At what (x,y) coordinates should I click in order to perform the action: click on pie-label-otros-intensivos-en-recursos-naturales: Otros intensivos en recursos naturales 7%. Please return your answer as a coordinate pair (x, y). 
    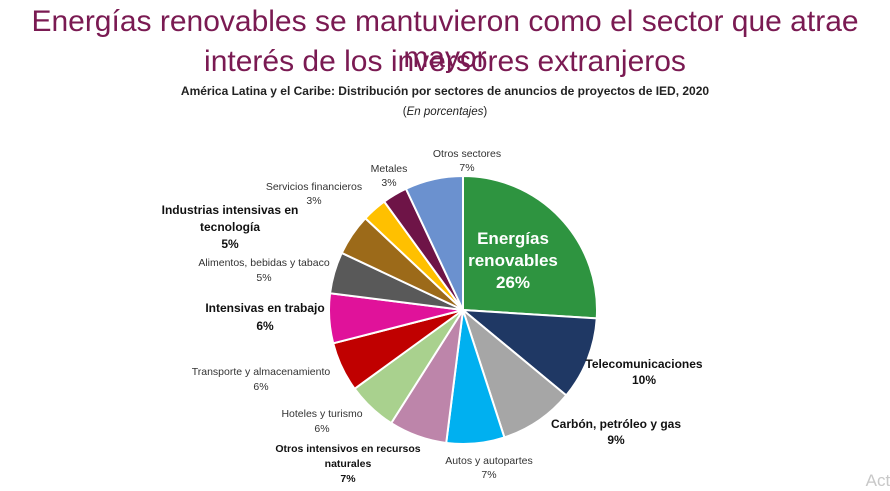
    Looking at the image, I should click on (347, 464).